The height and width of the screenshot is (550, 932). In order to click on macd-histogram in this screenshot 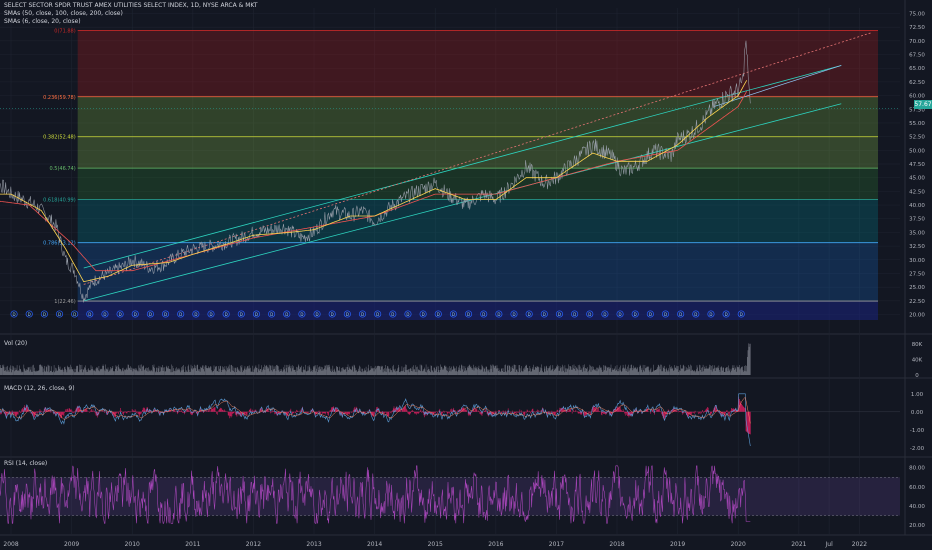, I will do `click(375, 415)`.